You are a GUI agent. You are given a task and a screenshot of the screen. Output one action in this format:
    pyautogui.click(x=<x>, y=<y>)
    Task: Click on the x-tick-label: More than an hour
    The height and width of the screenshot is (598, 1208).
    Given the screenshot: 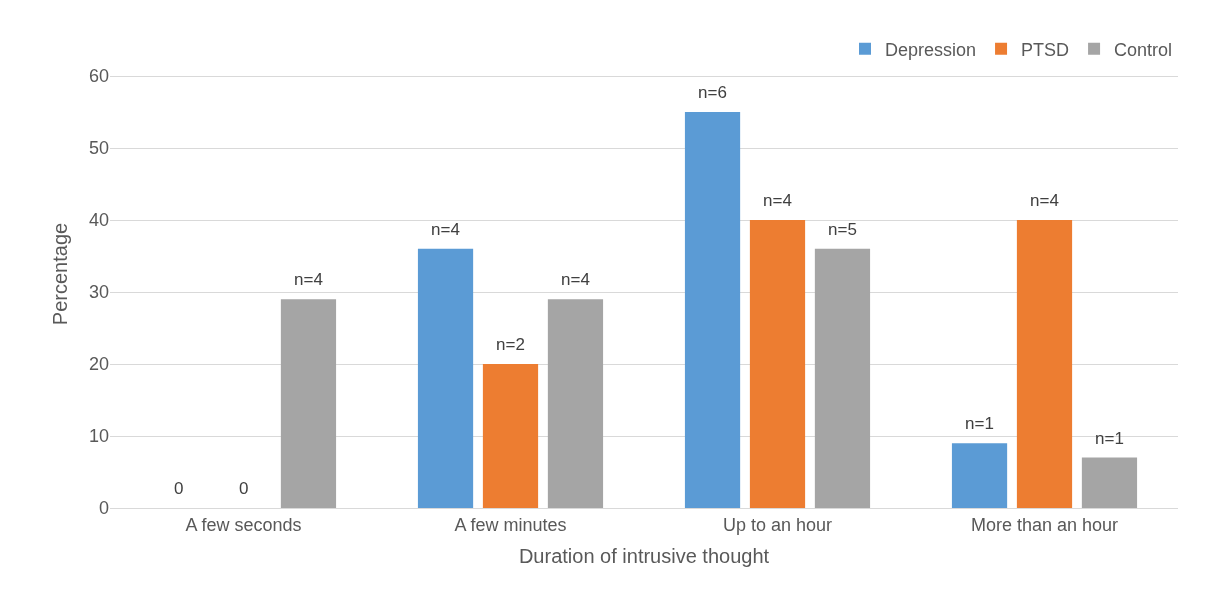 What is the action you would take?
    pyautogui.click(x=1044, y=524)
    